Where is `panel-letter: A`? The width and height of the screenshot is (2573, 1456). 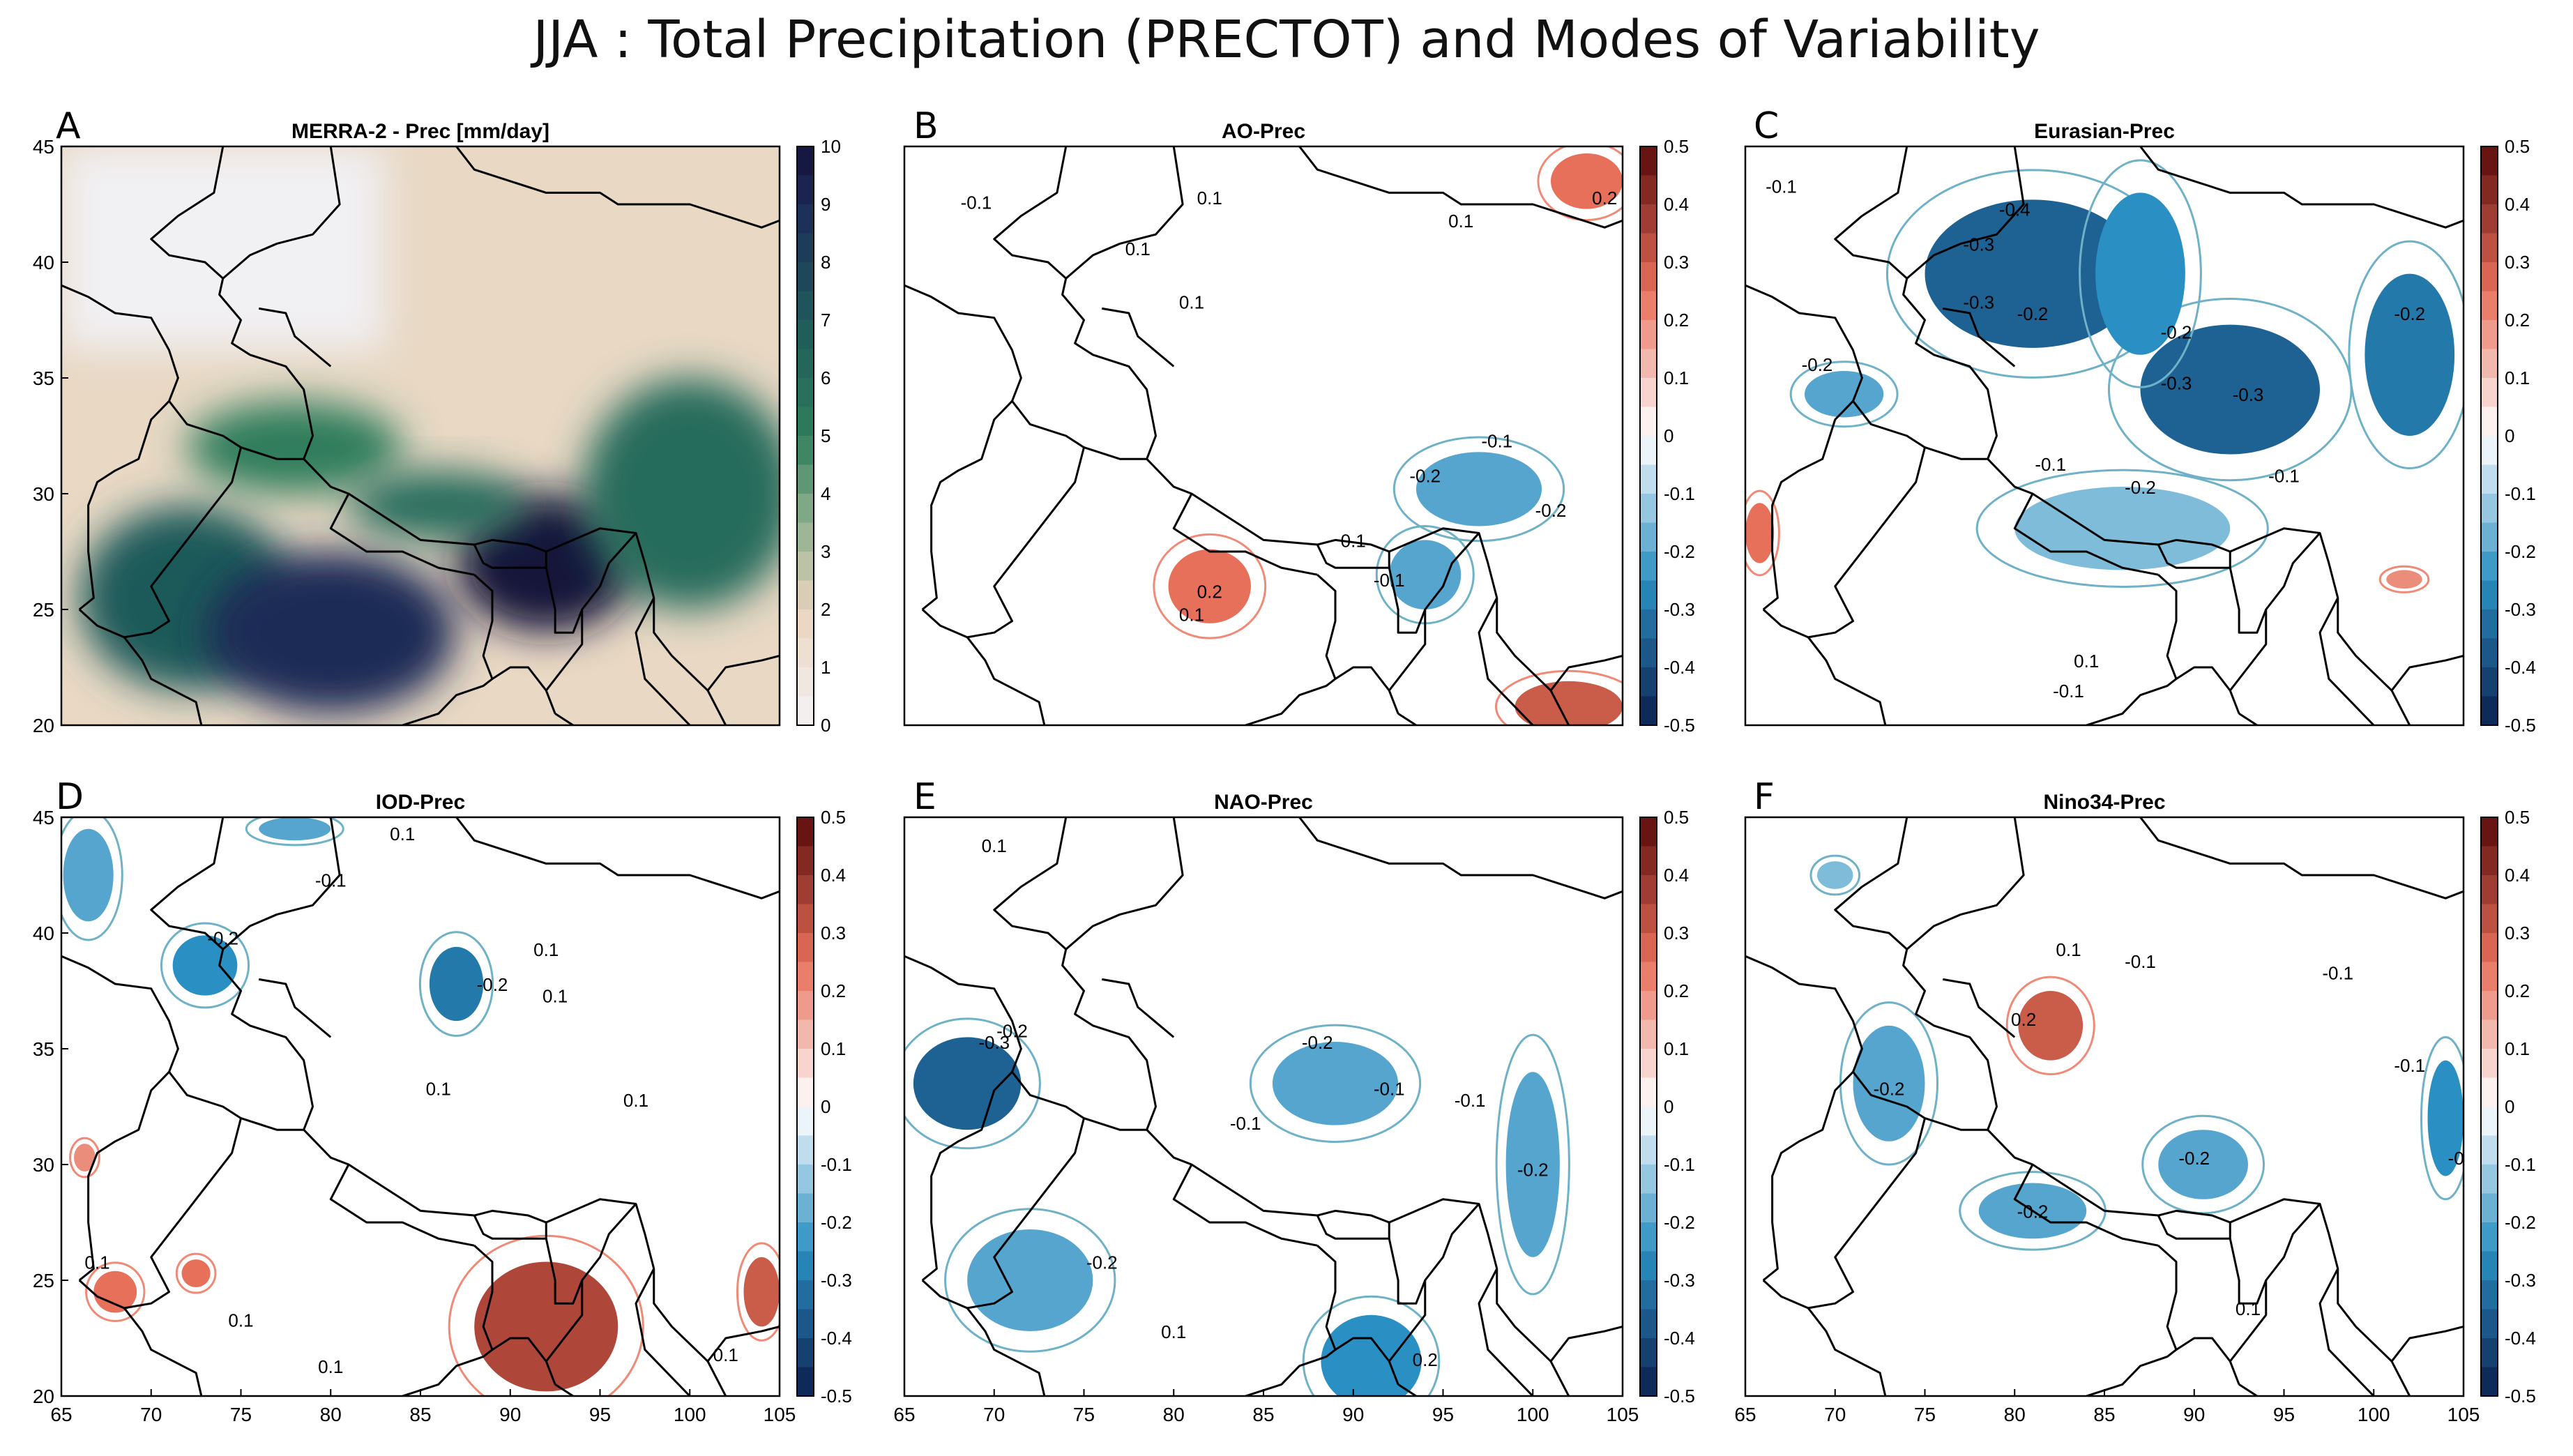 panel-letter: A is located at coordinates (68, 126).